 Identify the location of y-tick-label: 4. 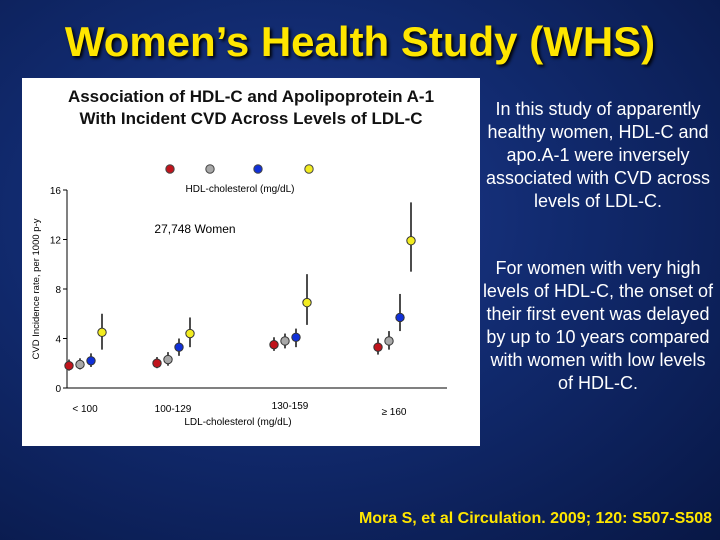
(58, 340).